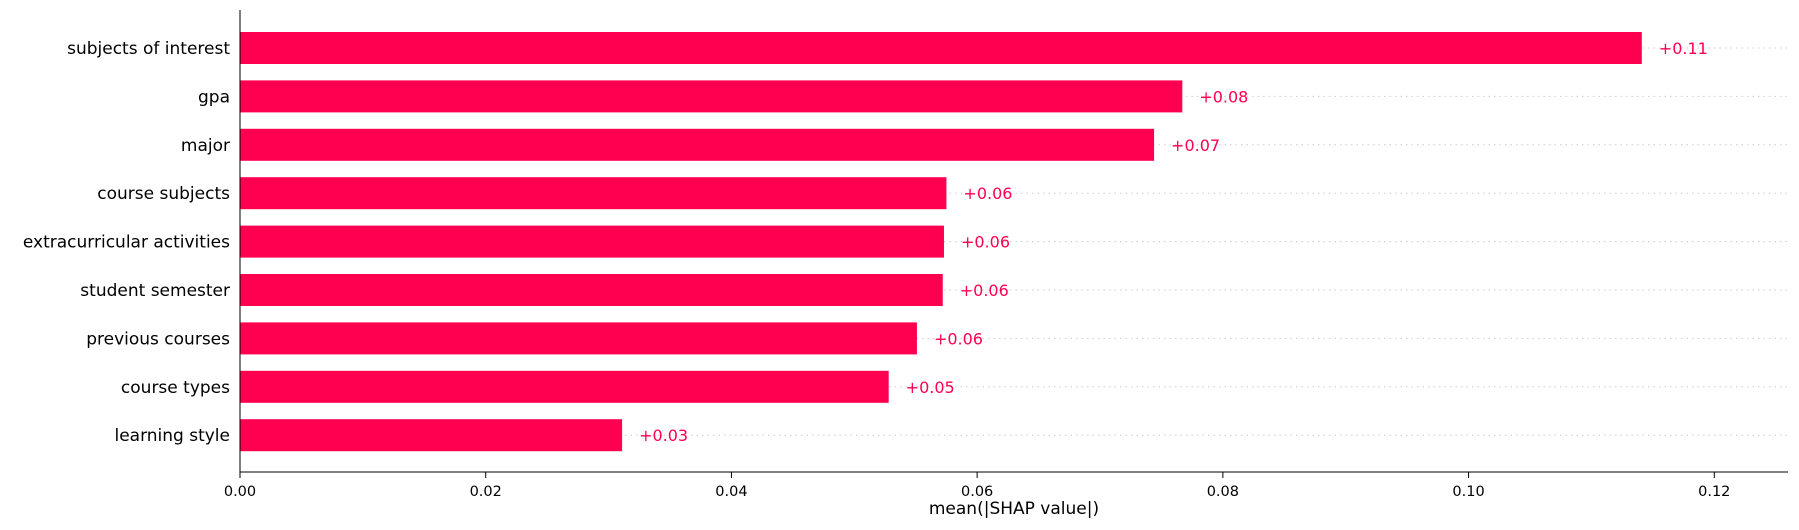 This screenshot has width=1799, height=530. Describe the element at coordinates (930, 387) in the screenshot. I see `value-label: +0.05` at that location.